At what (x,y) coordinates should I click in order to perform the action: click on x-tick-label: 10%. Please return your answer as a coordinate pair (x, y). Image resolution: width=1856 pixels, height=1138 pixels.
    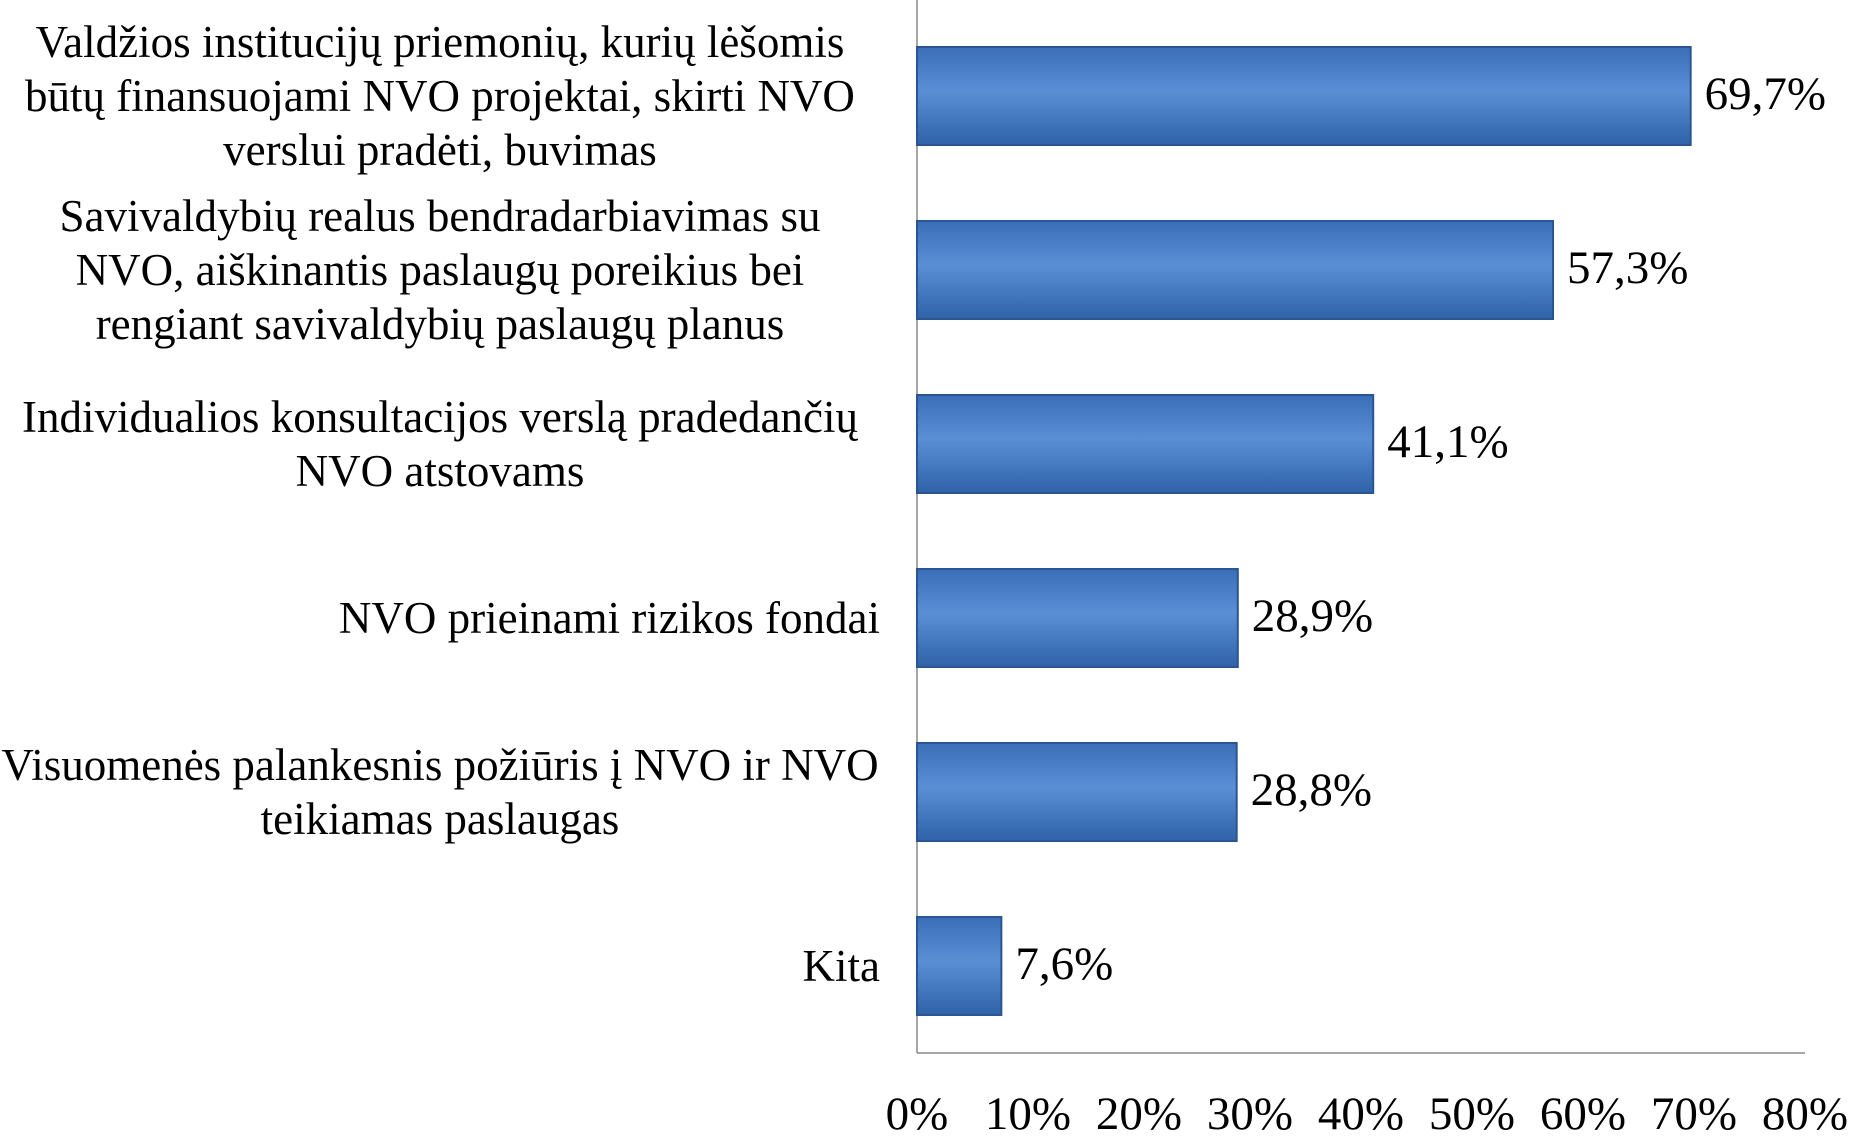
    Looking at the image, I should click on (1028, 1113).